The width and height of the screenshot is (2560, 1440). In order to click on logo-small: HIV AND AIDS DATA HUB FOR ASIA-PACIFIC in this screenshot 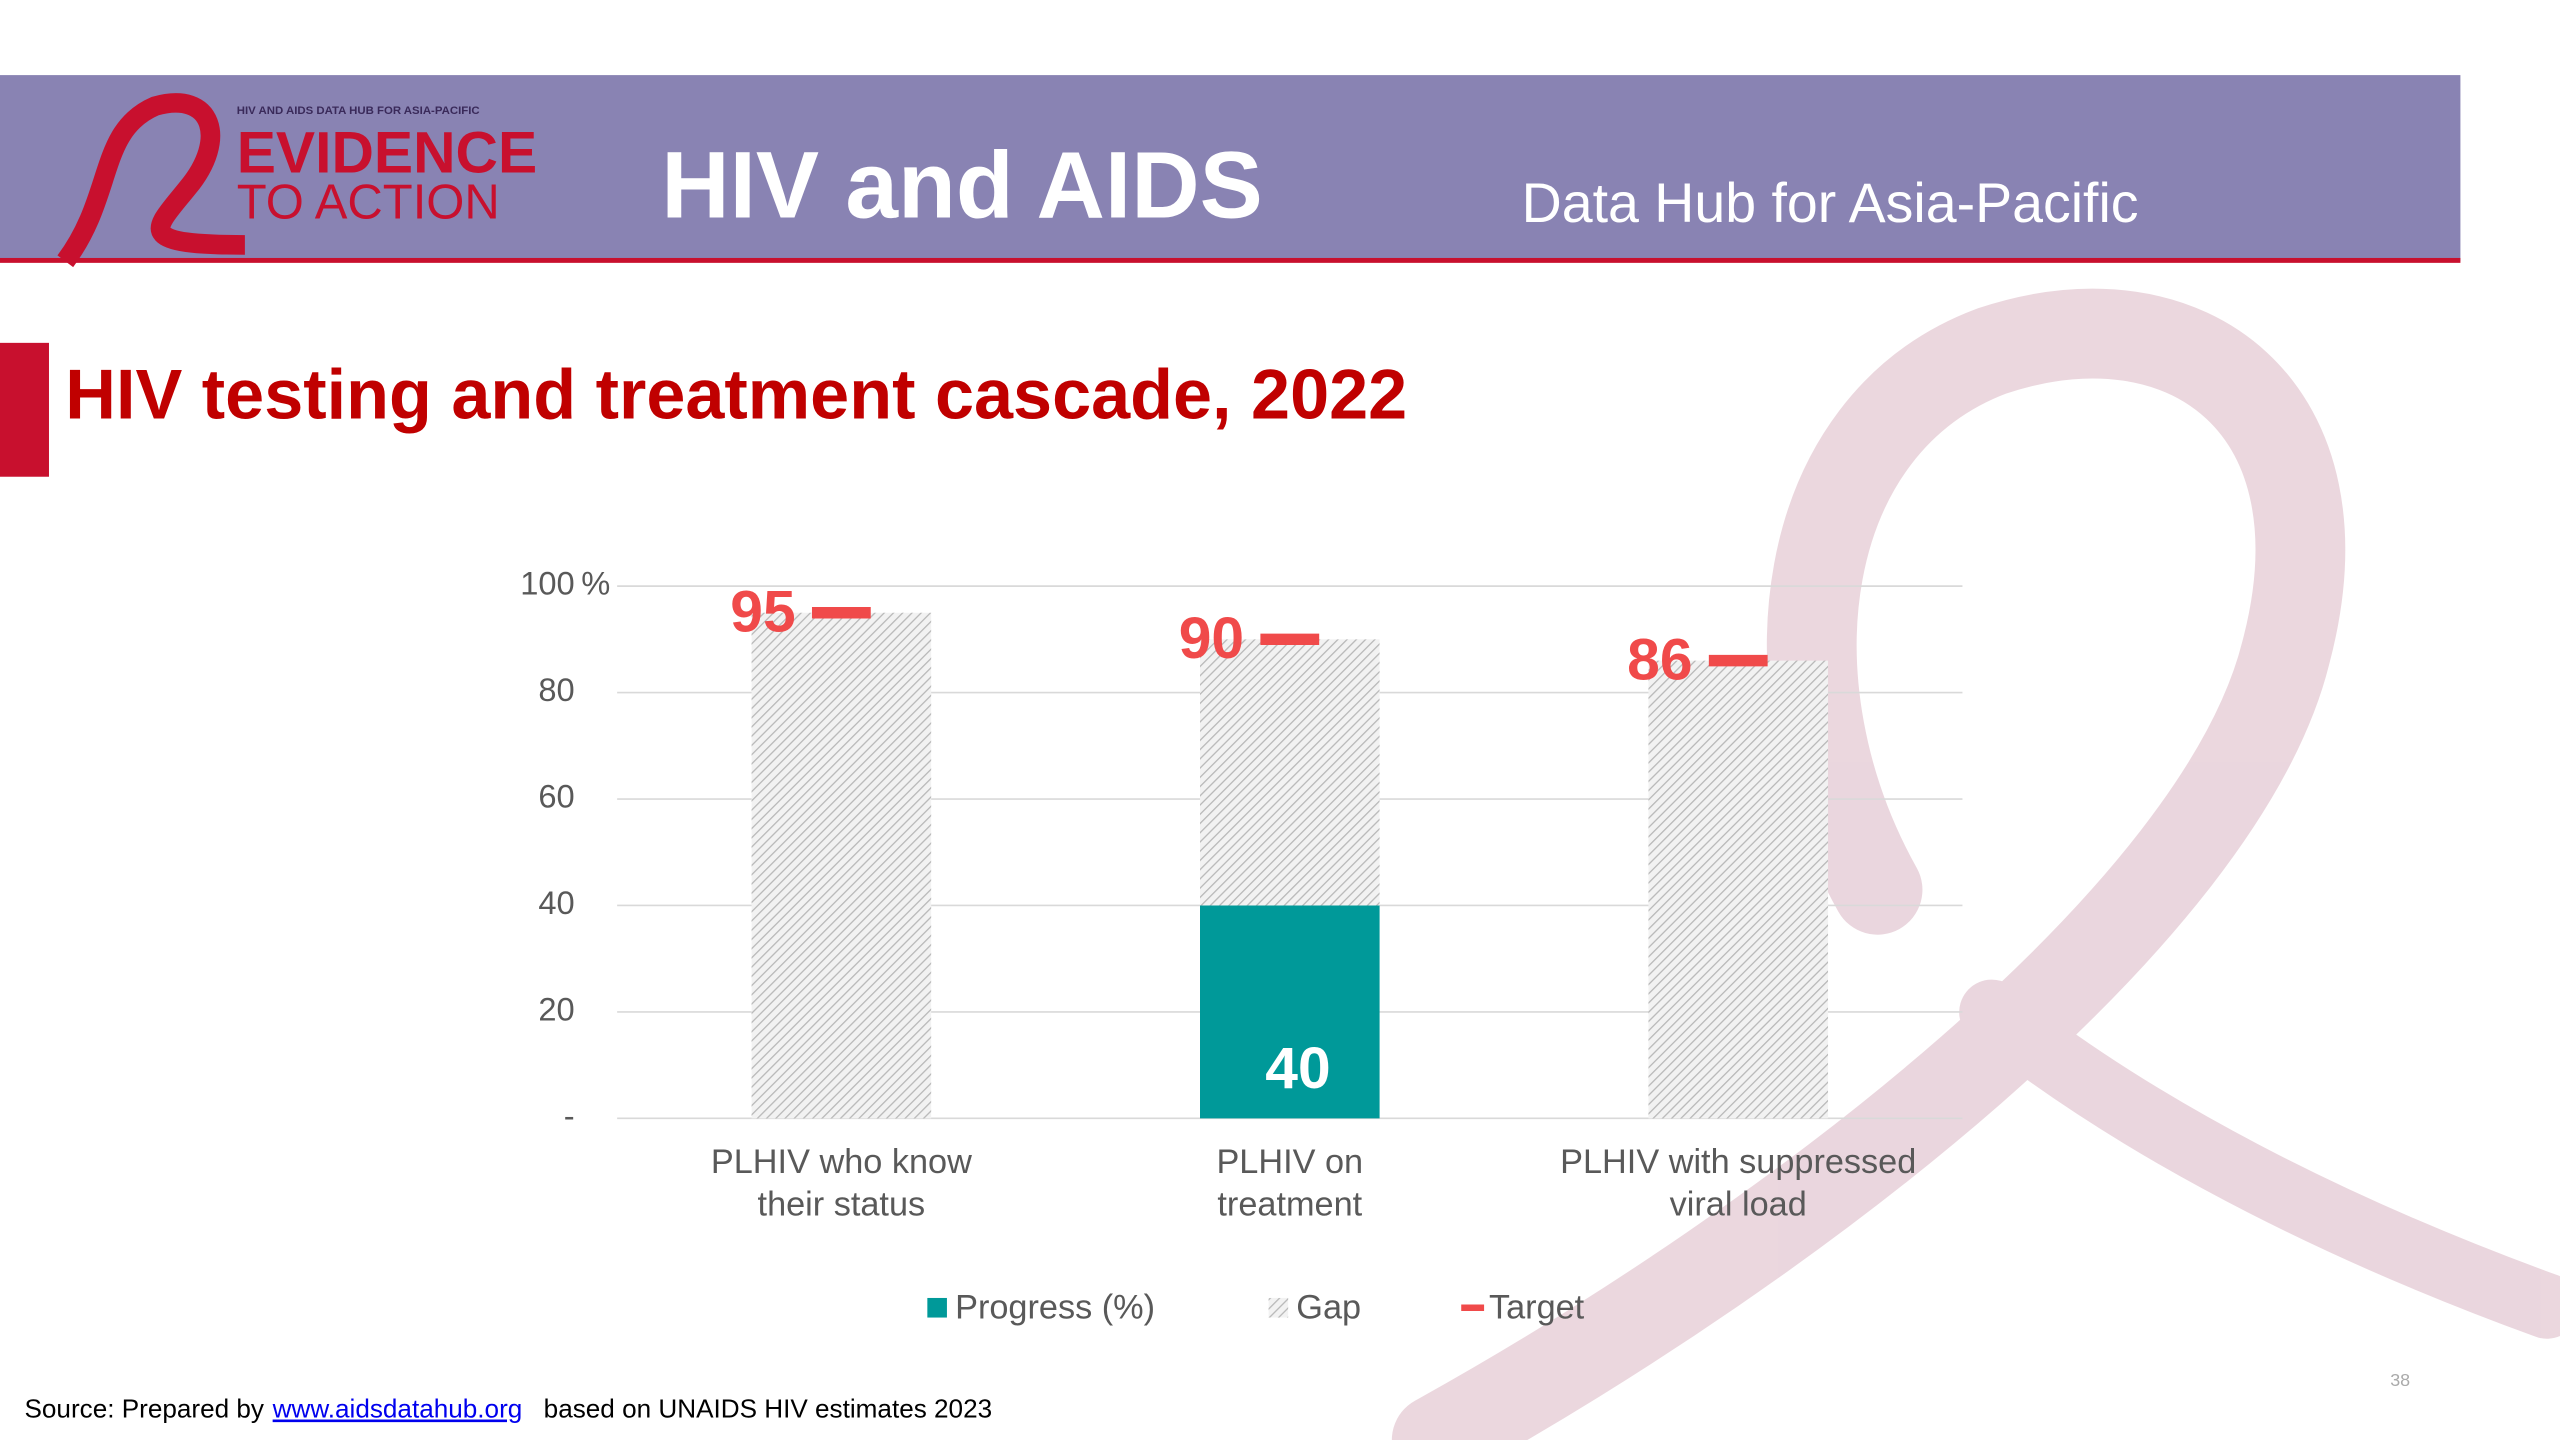, I will do `click(358, 111)`.